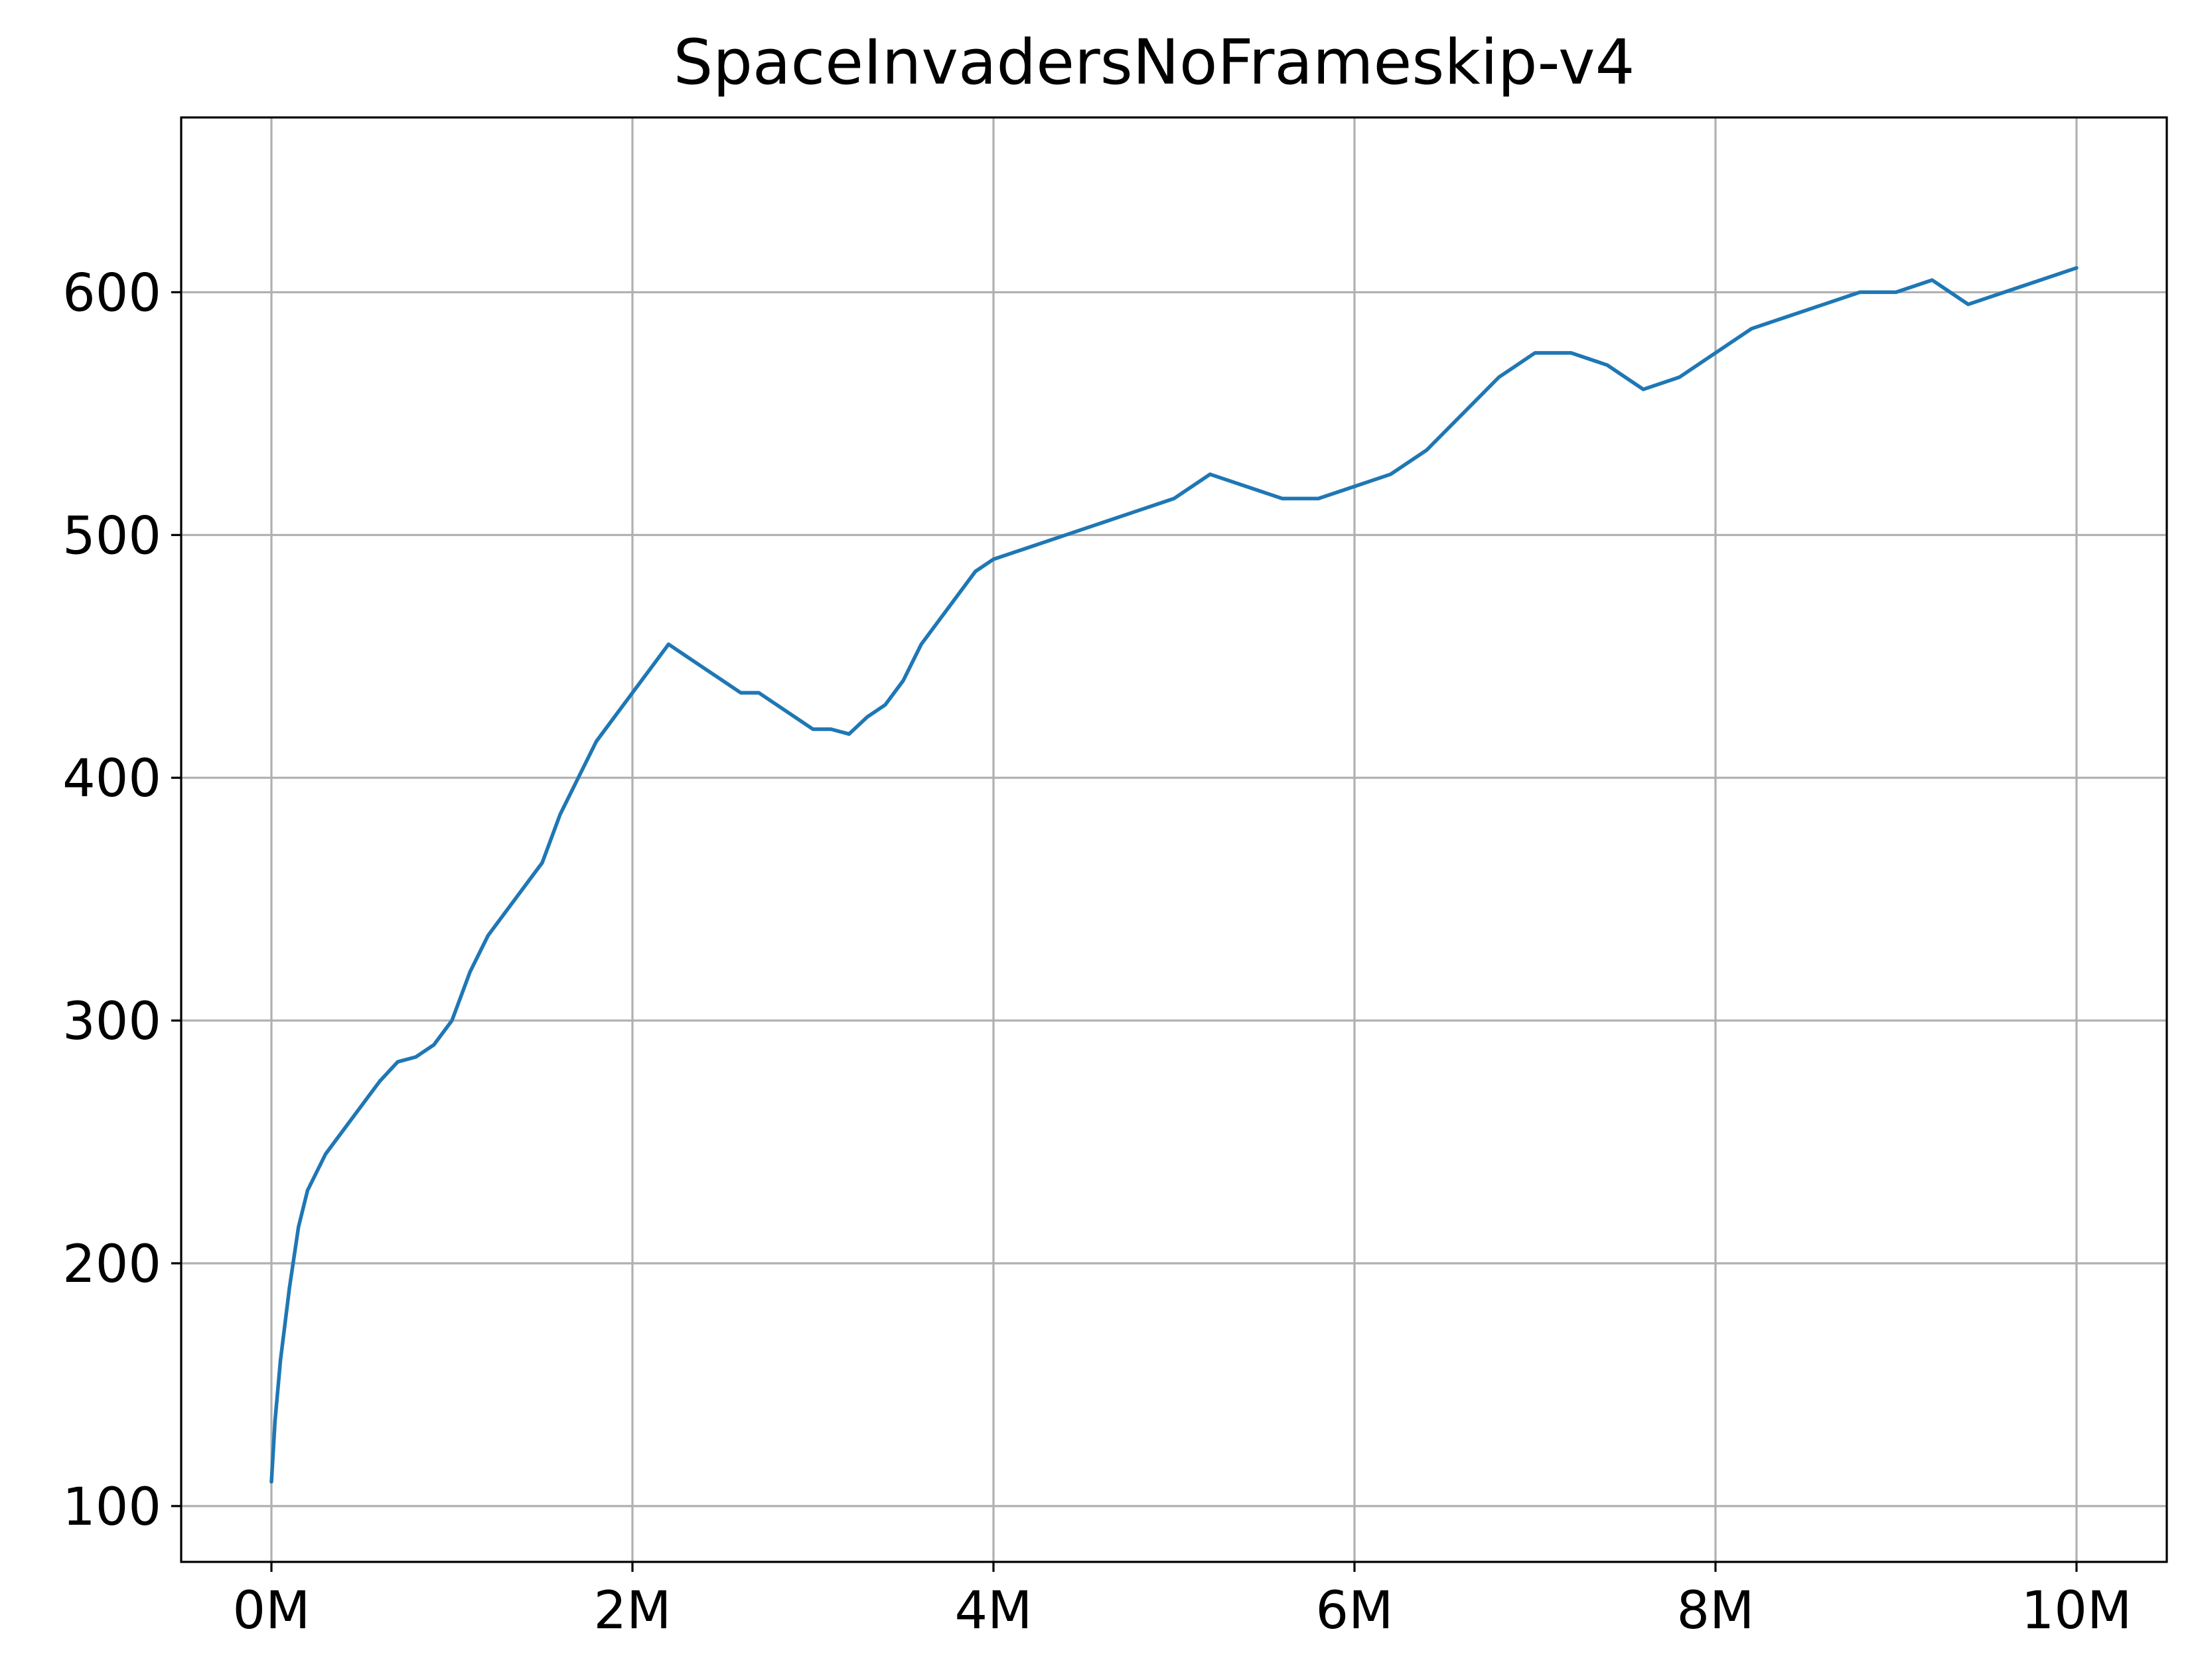 The image size is (2190, 1680). What do you see at coordinates (1182, 1601) in the screenshot?
I see `x-axis: 0M 2M 4M 6M 8M 10M` at bounding box center [1182, 1601].